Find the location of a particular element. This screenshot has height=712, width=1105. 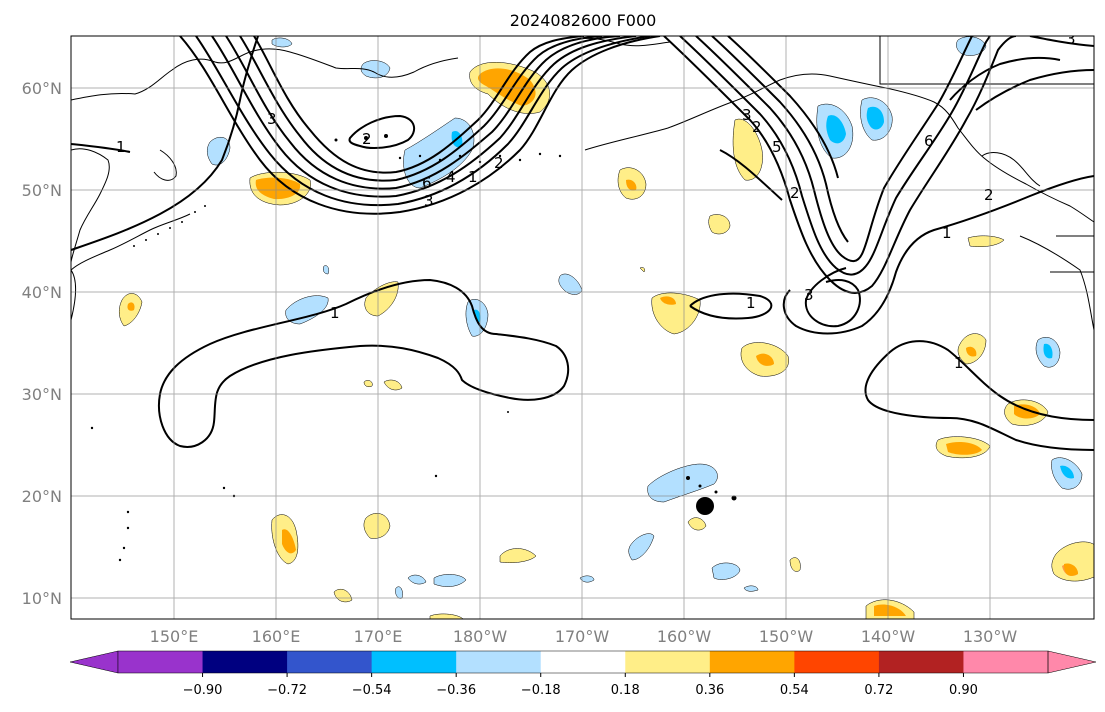

figure-title: 2024082600 F000 is located at coordinates (583, 20).